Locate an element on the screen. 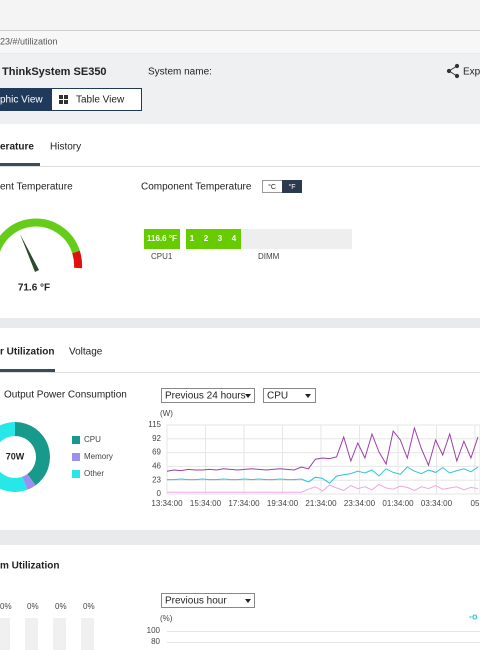  unit-f is located at coordinates (292, 186).